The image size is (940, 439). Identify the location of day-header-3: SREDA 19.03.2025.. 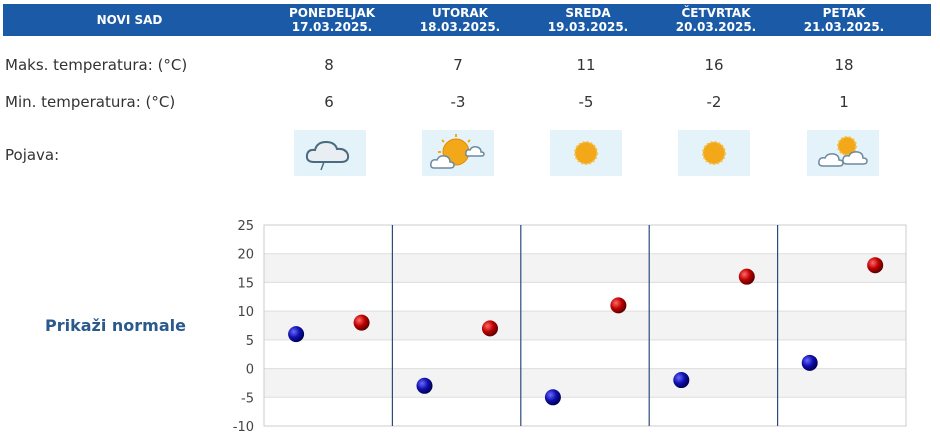
(588, 20).